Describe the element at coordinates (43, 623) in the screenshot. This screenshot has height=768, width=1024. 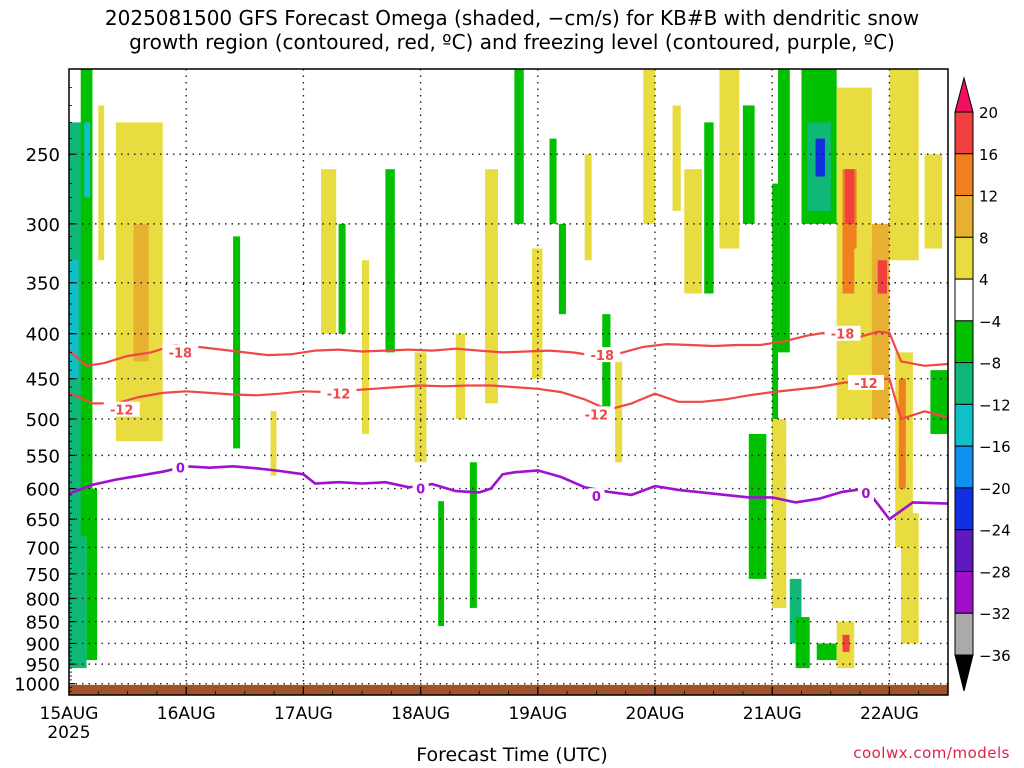
I see `y-tick-label: 850` at that location.